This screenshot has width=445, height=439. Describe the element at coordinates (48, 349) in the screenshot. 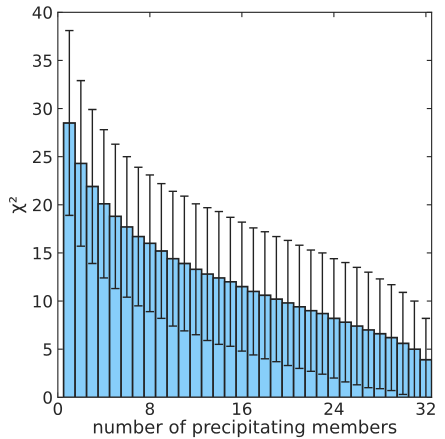

I see `y-tick-label: 5` at that location.